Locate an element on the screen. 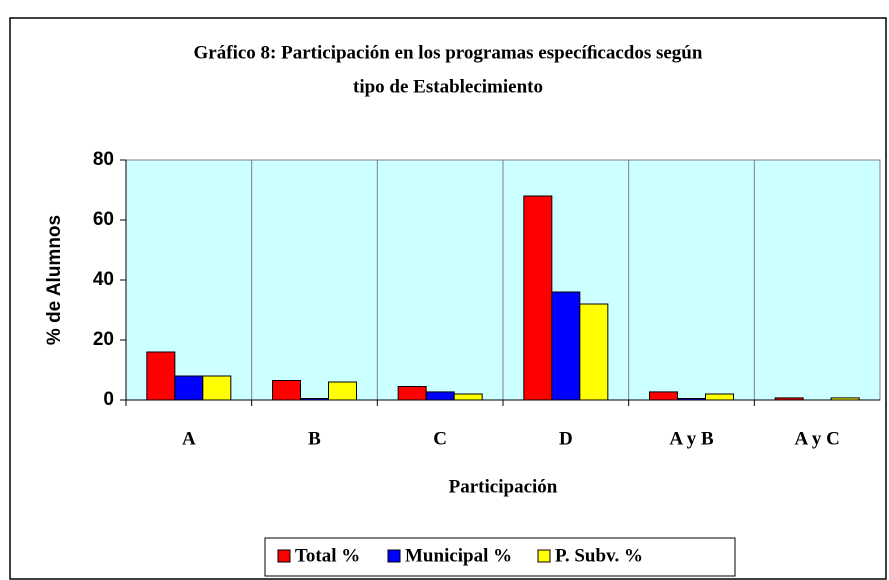 This screenshot has width=889, height=580. legend-box is located at coordinates (500, 557).